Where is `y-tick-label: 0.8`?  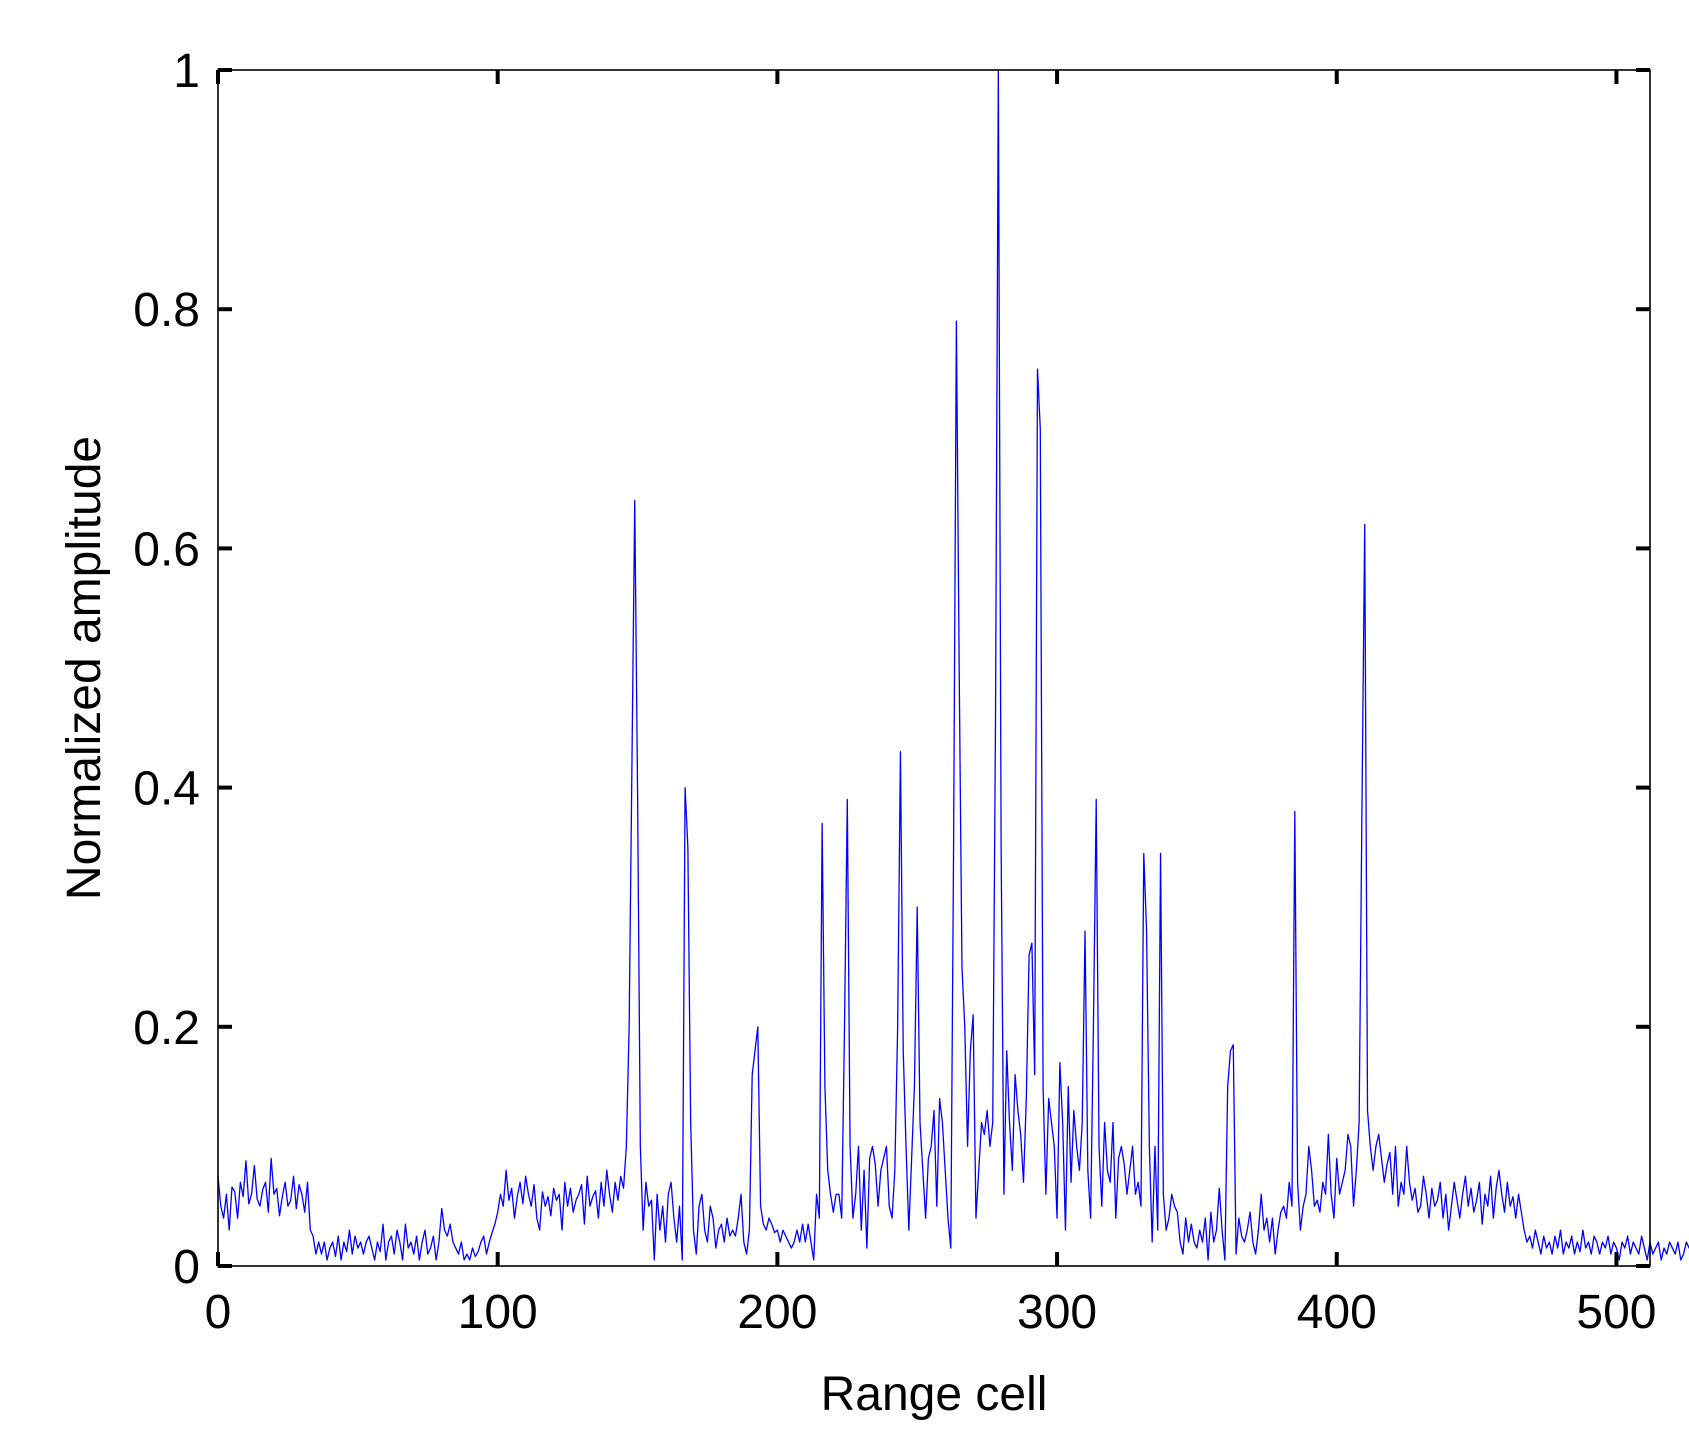
y-tick-label: 0.8 is located at coordinates (166, 310).